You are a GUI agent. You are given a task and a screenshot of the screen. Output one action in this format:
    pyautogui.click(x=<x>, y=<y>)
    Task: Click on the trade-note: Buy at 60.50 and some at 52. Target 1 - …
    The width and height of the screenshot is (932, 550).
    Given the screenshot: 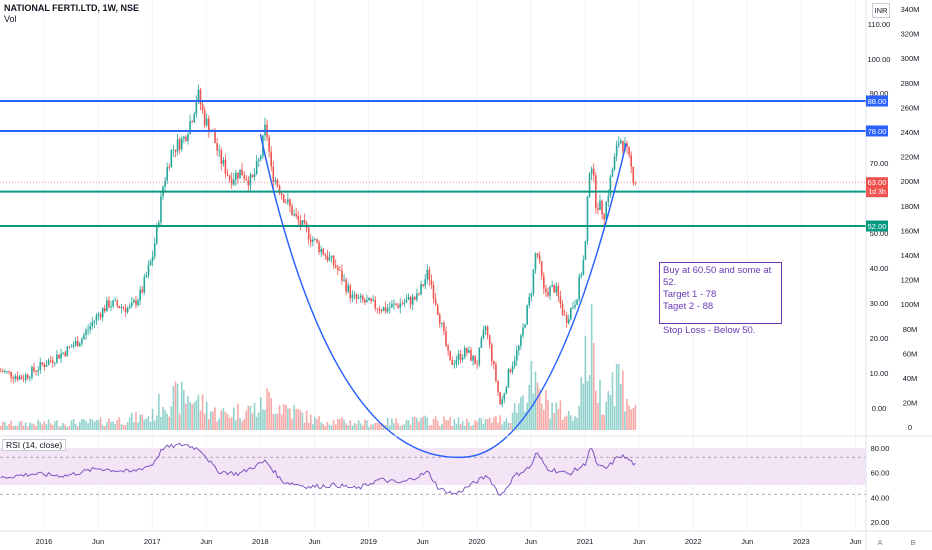 What is the action you would take?
    pyautogui.click(x=720, y=299)
    